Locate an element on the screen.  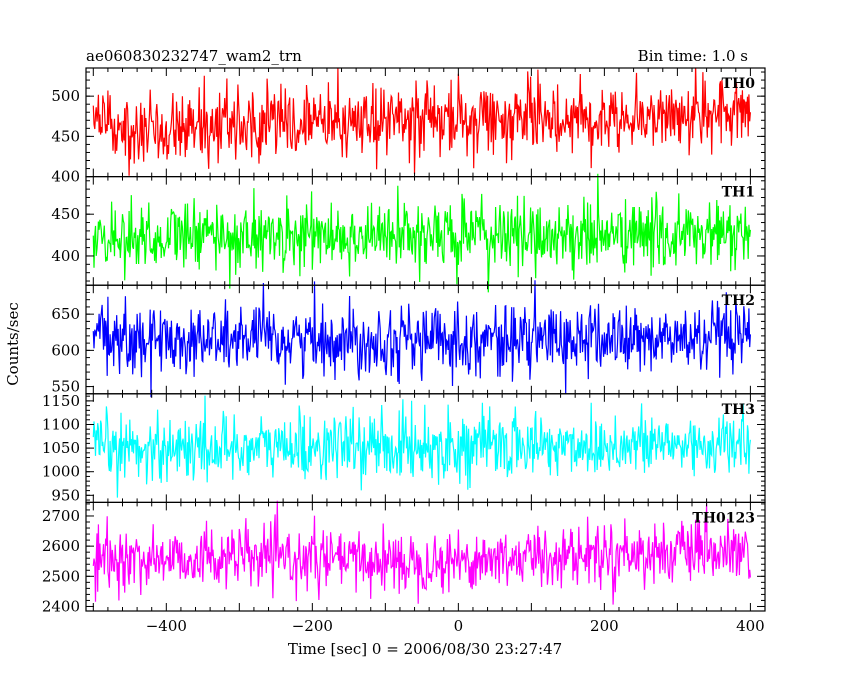
panel-label-th0123: TH0123 is located at coordinates (723, 518).